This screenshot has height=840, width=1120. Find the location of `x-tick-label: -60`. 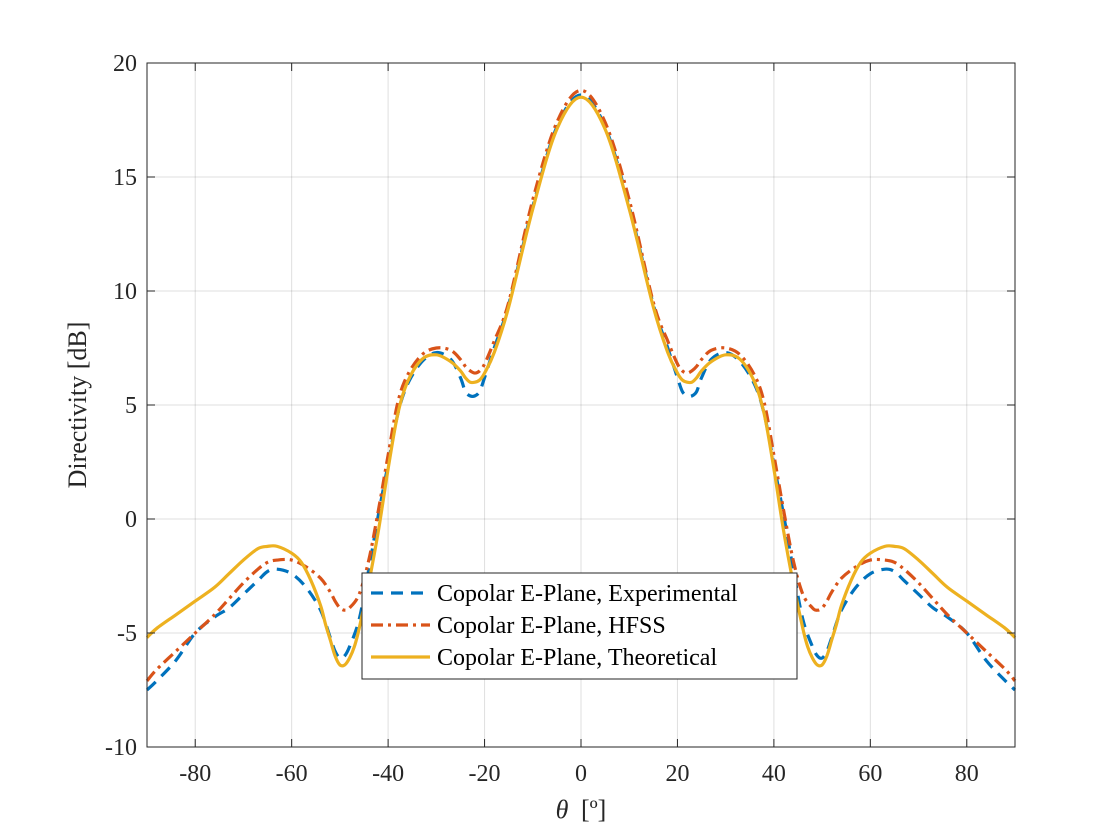

x-tick-label: -60 is located at coordinates (292, 774).